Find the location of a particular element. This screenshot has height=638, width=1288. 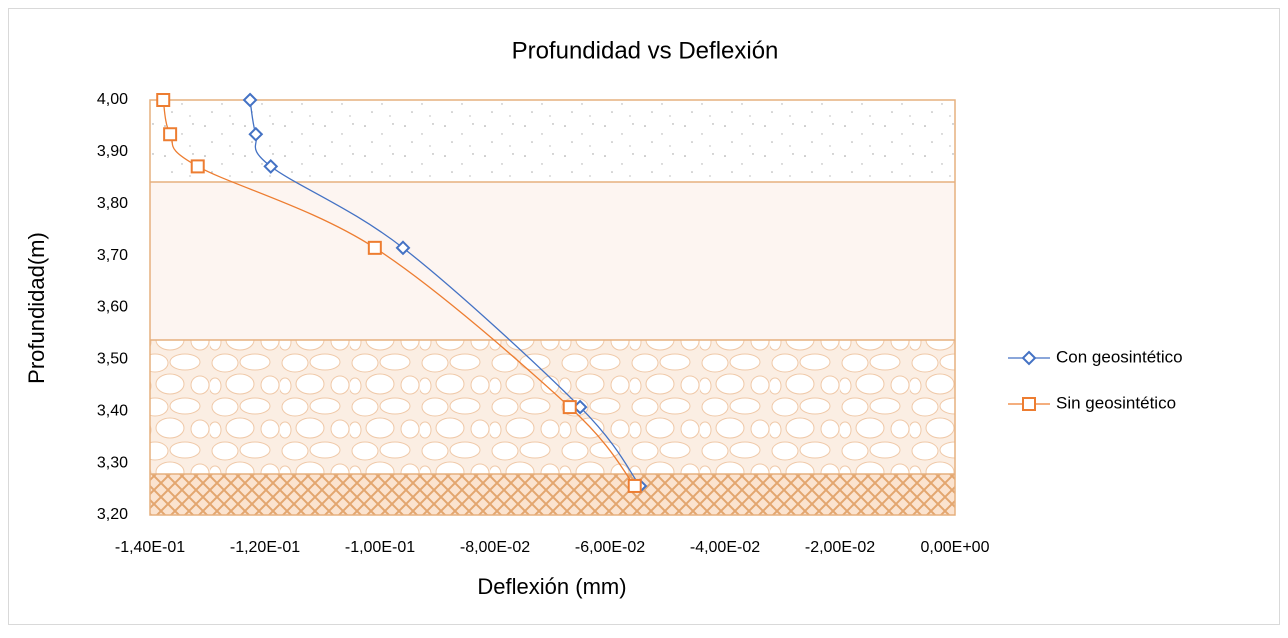

y-tick-label: 3,70 is located at coordinates (112, 255).